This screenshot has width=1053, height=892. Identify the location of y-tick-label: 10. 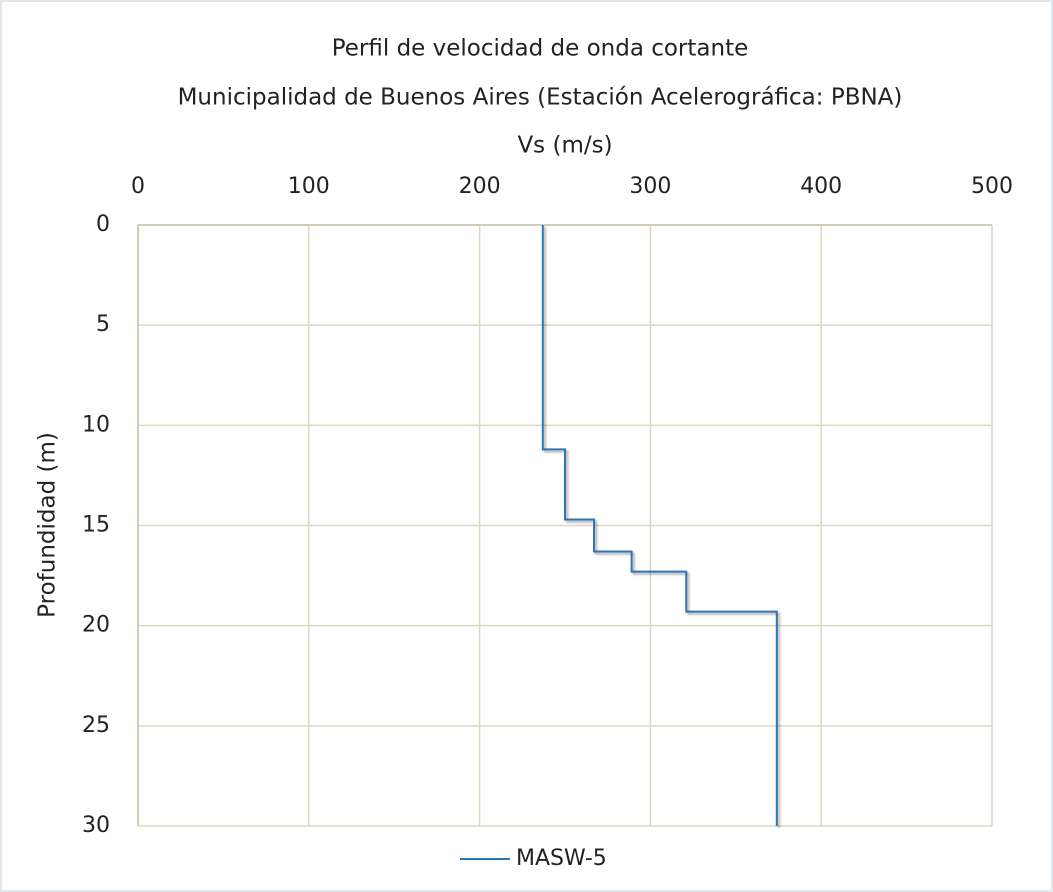
(96, 424).